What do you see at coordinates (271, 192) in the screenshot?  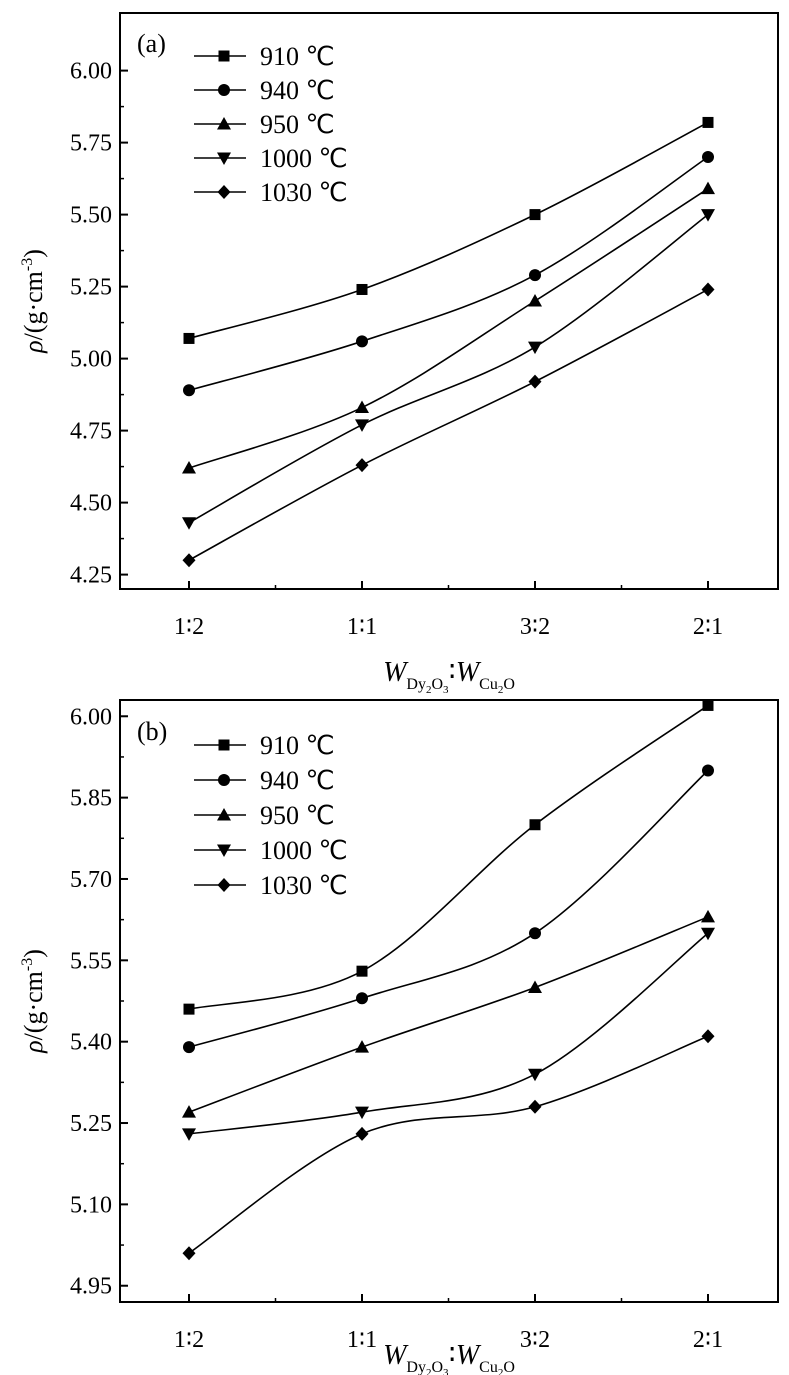 I see `legend-item: 1030 ℃` at bounding box center [271, 192].